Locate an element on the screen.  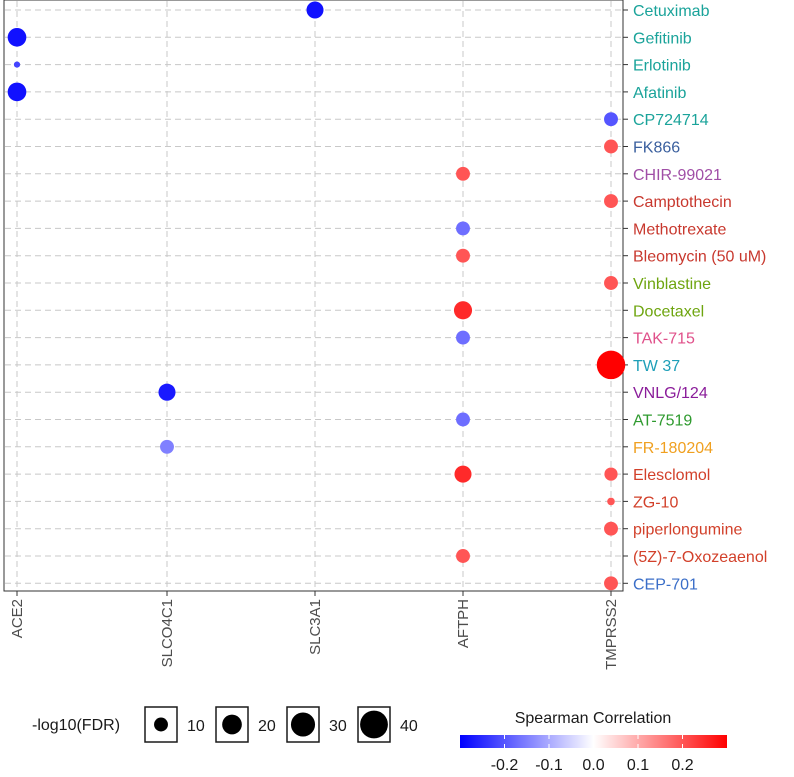
point-slc3a1-cetuximab is located at coordinates (315, 10).